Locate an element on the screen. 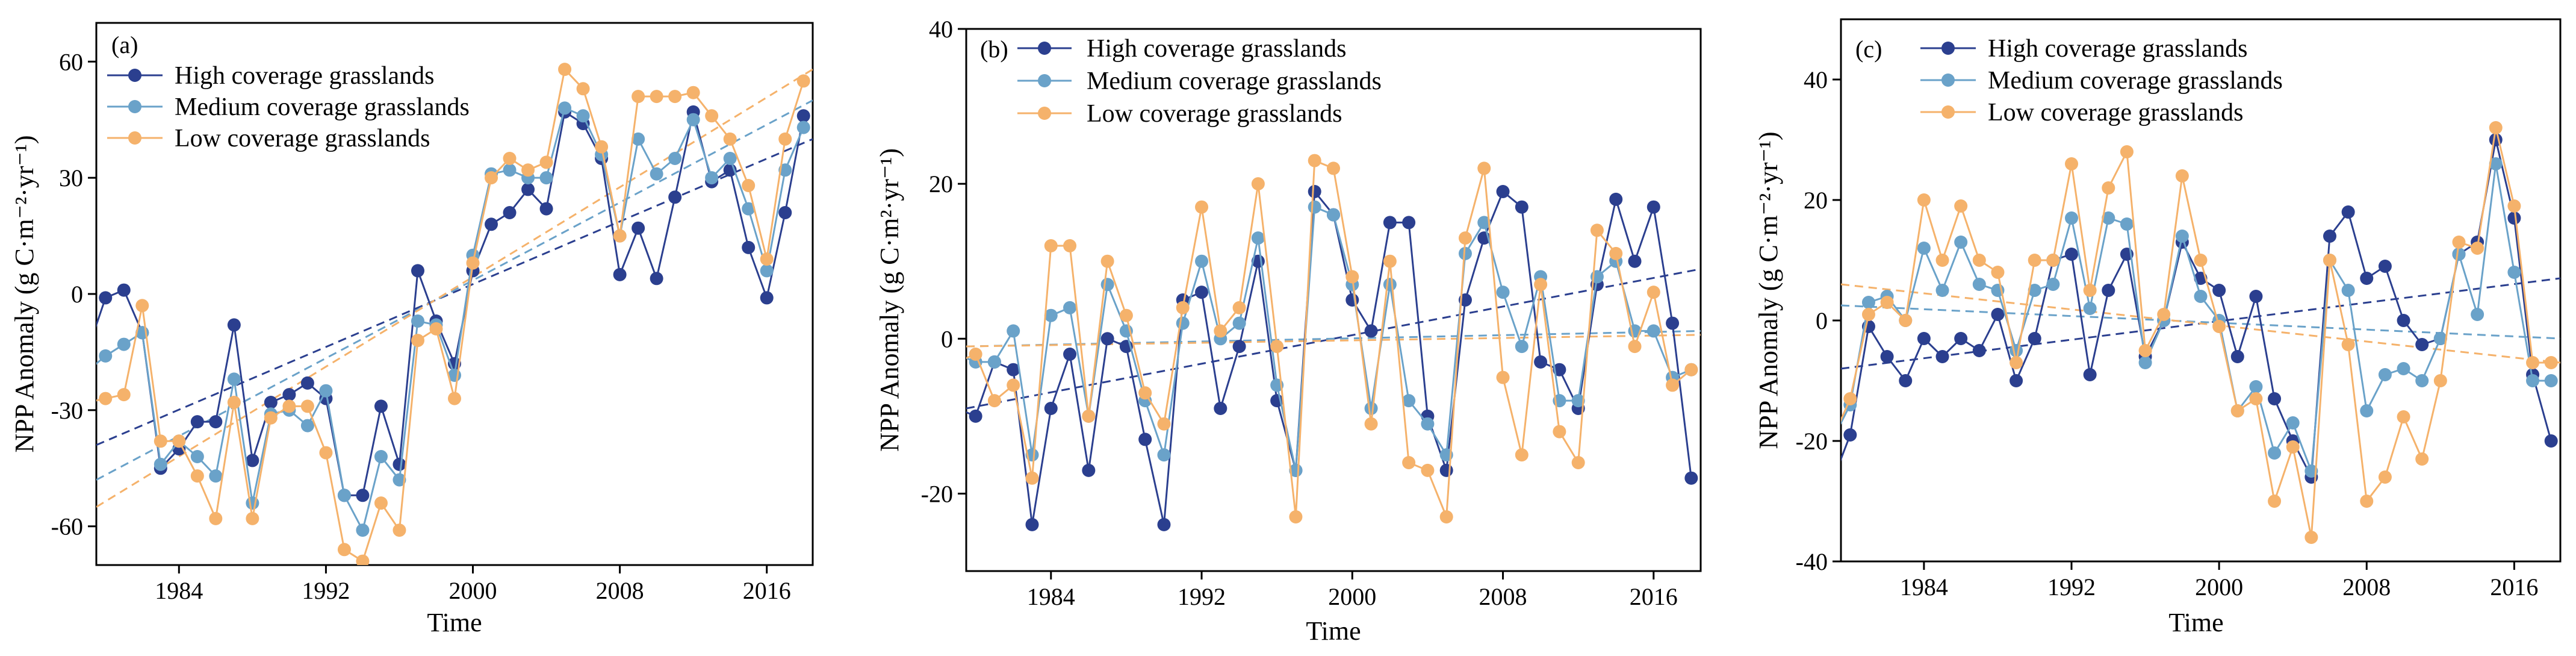 The image size is (2576, 656). legend-item-low: Low coverage grasslands is located at coordinates (268, 139).